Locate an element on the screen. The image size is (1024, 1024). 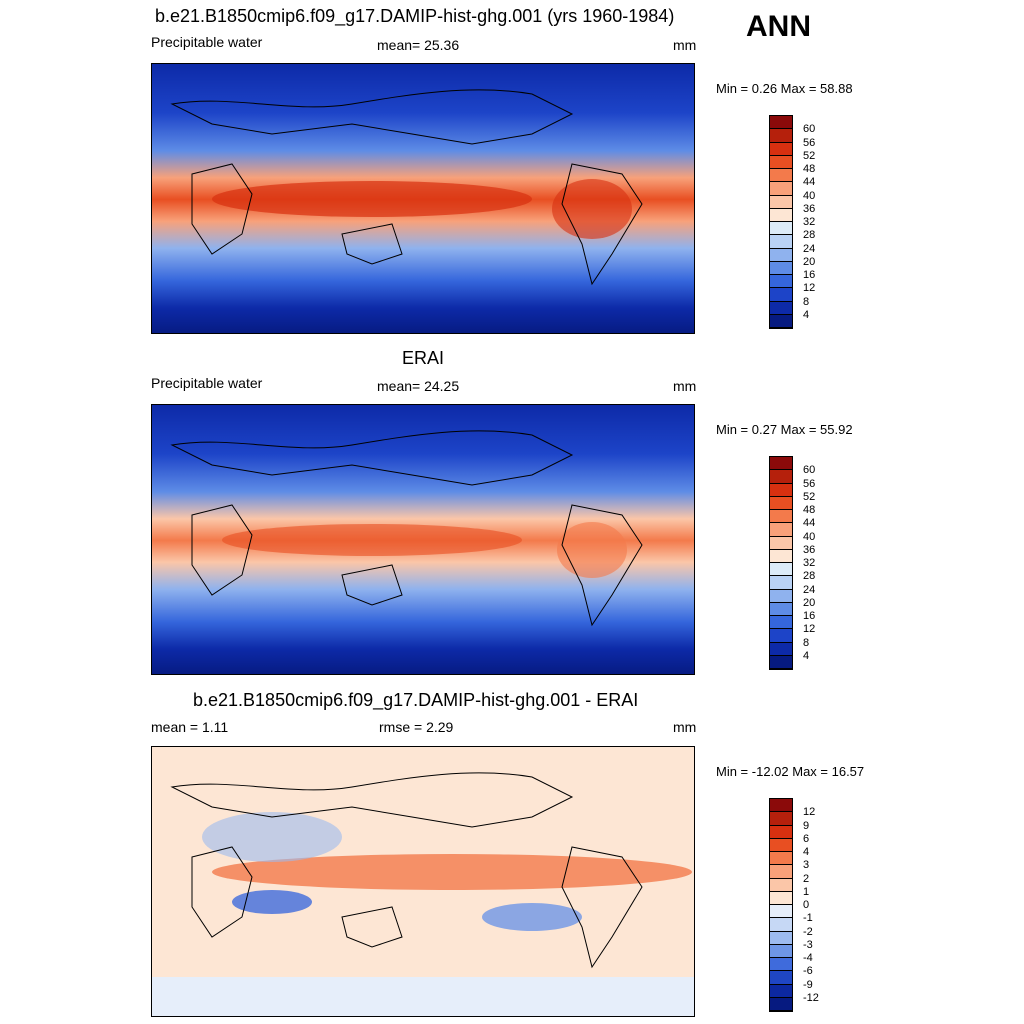
colorbar-tick-label: -6 is located at coordinates (808, 971).